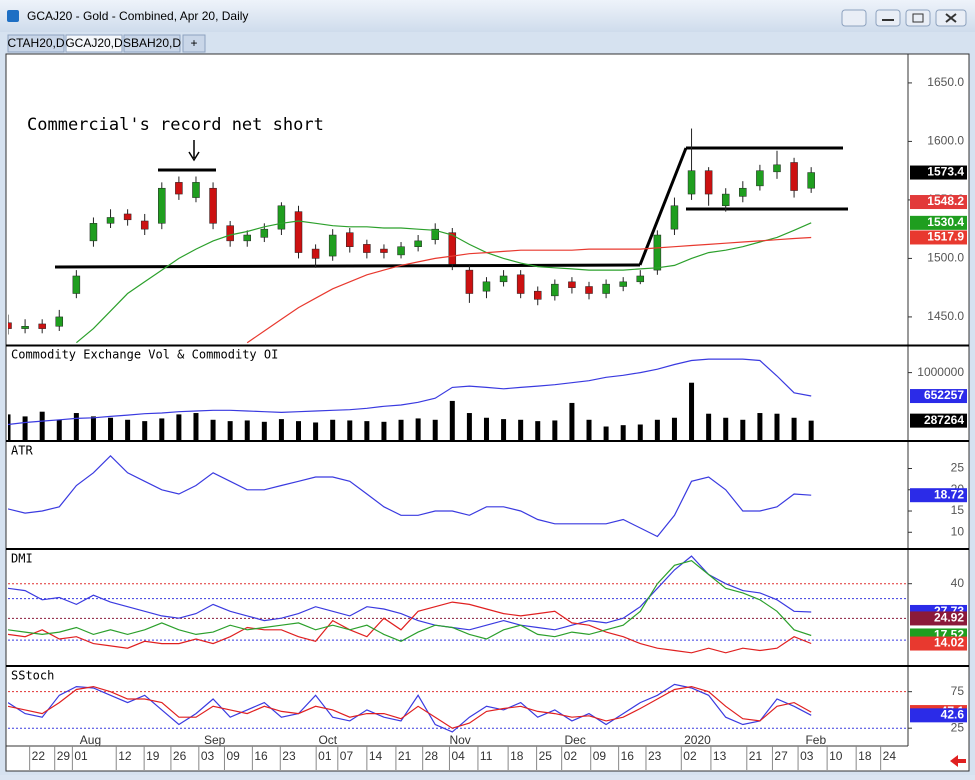  Describe the element at coordinates (22, 451) in the screenshot. I see `panel-title: ATR` at that location.